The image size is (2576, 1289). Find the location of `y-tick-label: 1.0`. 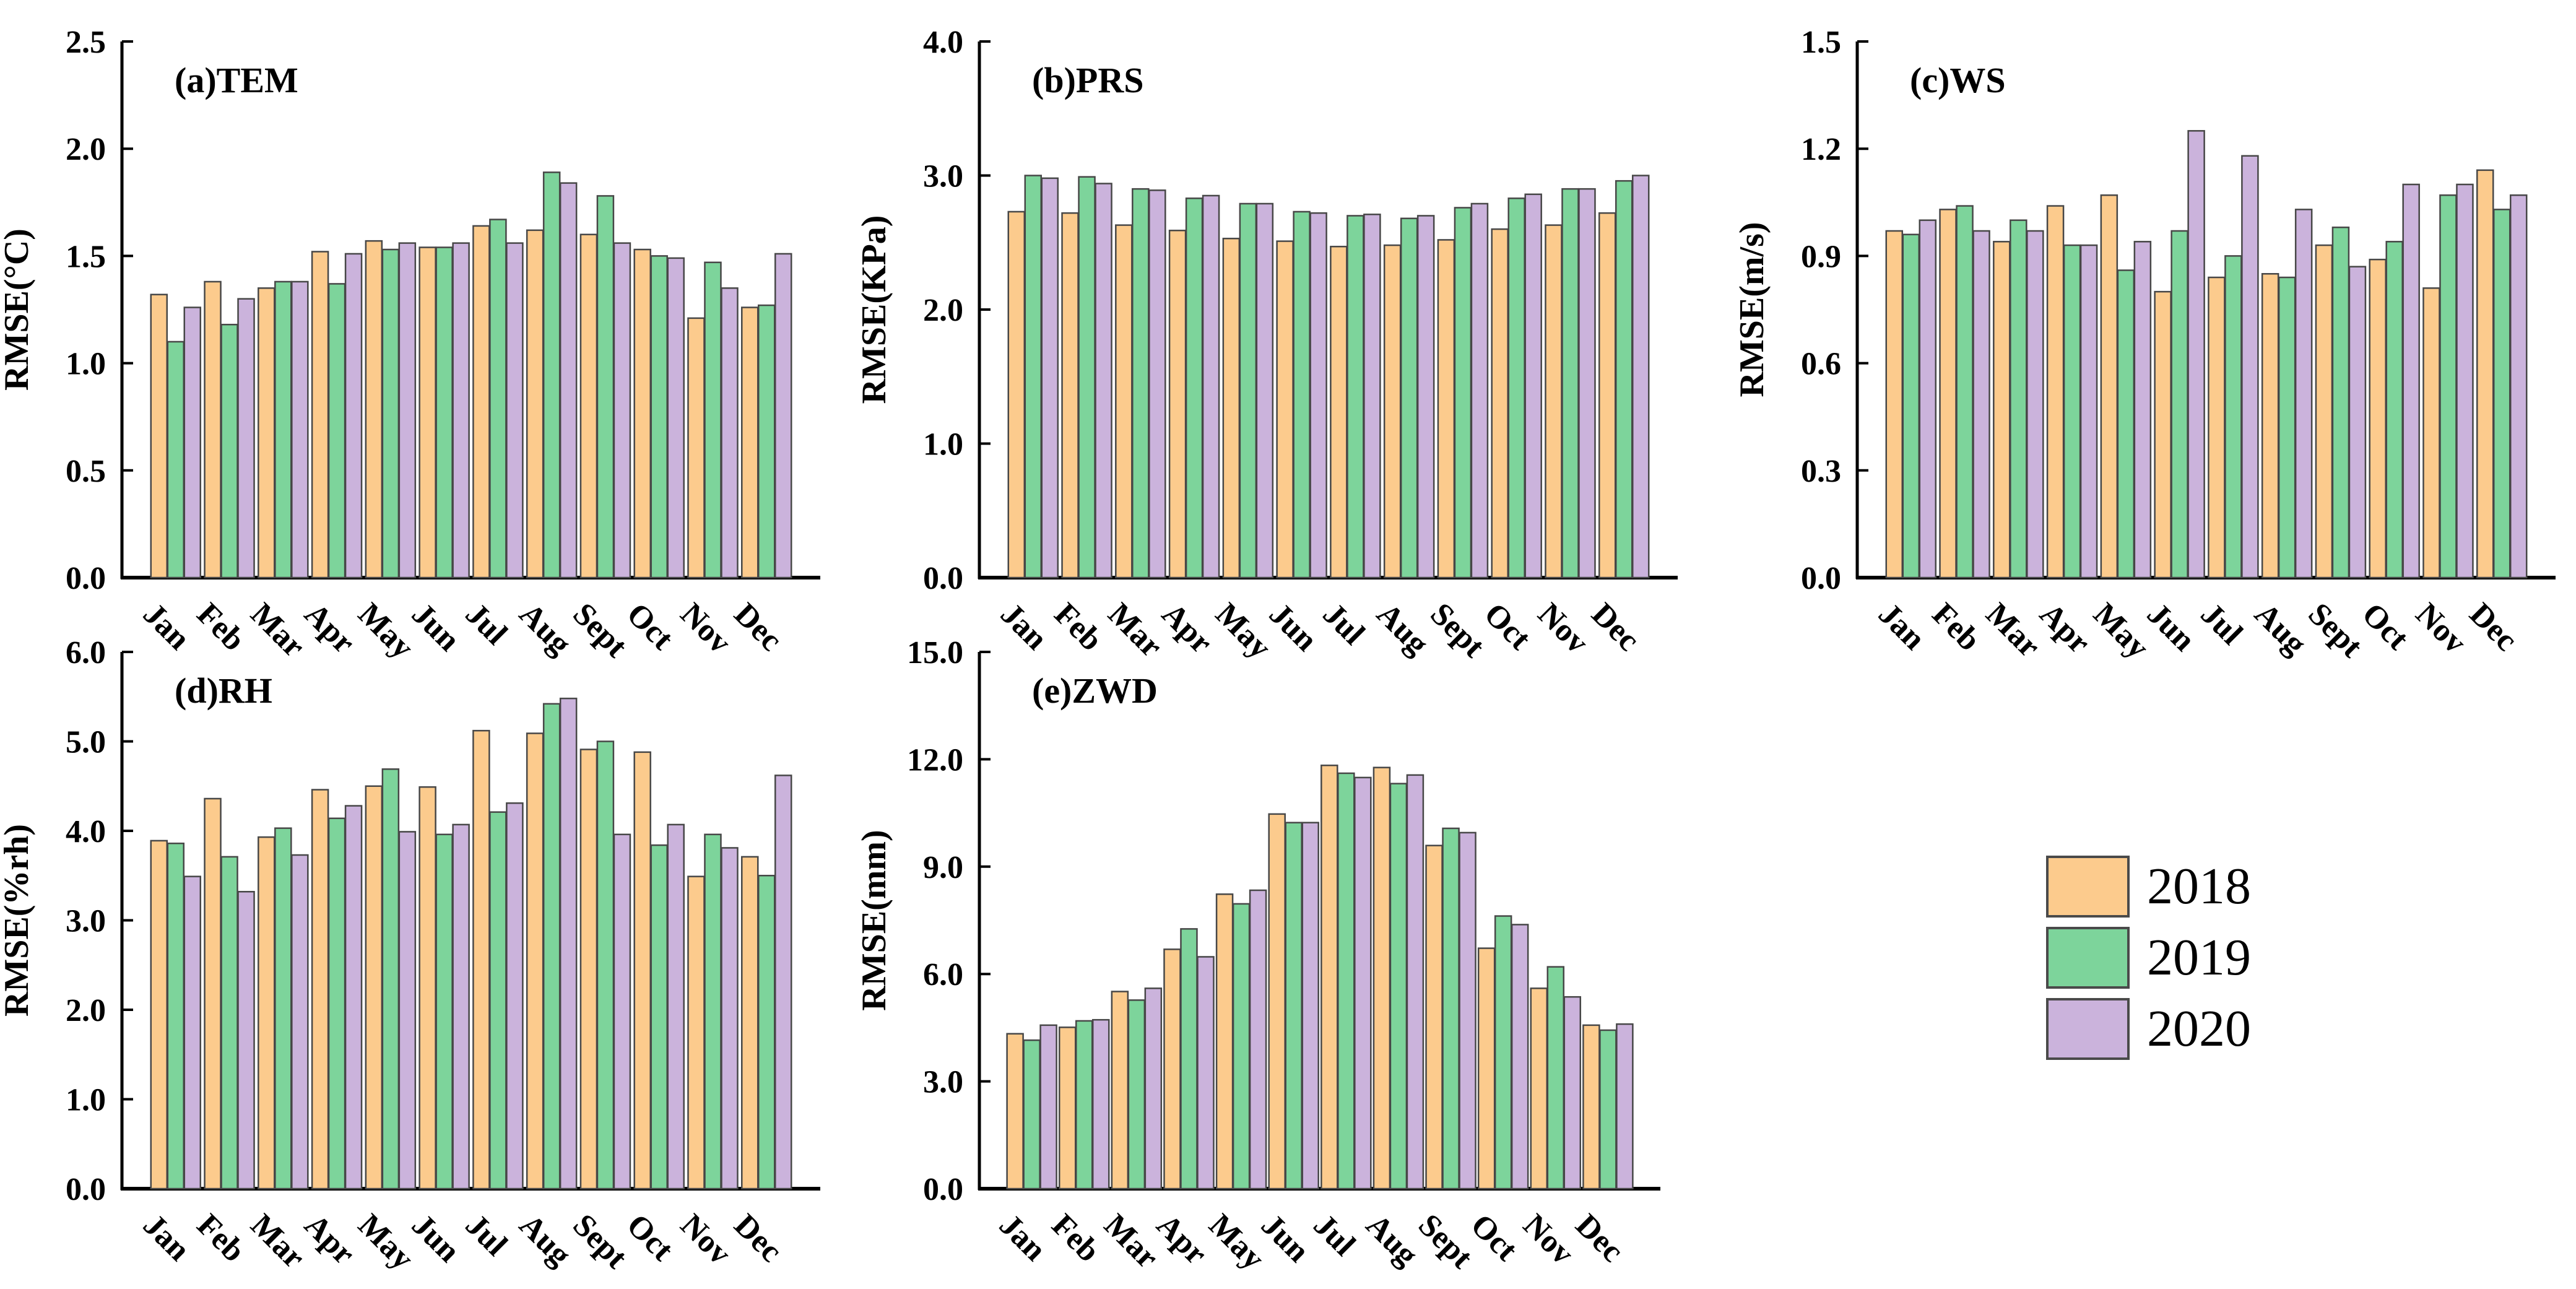

y-tick-label: 1.0 is located at coordinates (943, 444).